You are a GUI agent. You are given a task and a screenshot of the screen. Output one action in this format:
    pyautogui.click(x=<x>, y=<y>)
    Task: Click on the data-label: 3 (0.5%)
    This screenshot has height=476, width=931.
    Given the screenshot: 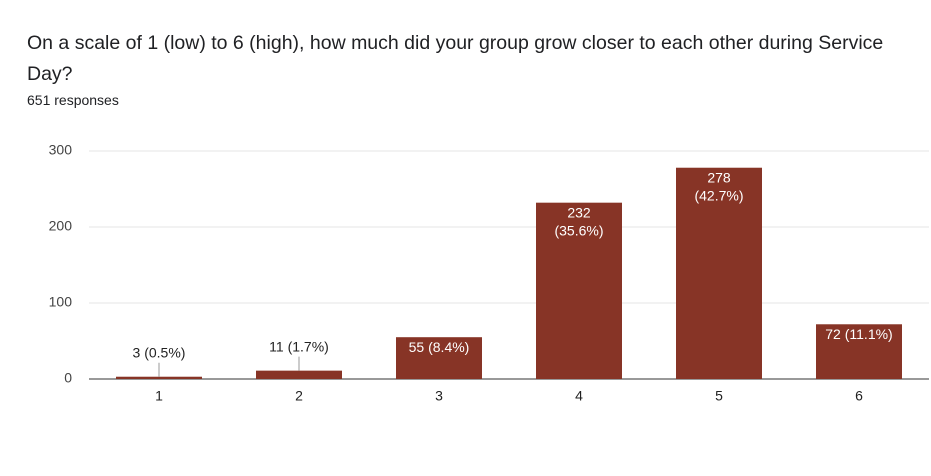 What is the action you would take?
    pyautogui.click(x=159, y=352)
    